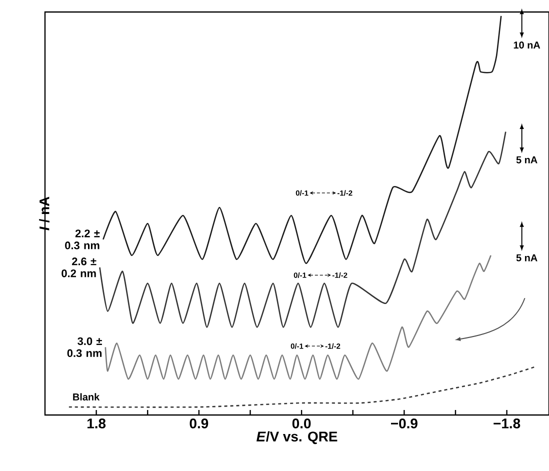 The height and width of the screenshot is (471, 549). I want to click on x-tick-label: 1.8, so click(96, 423).